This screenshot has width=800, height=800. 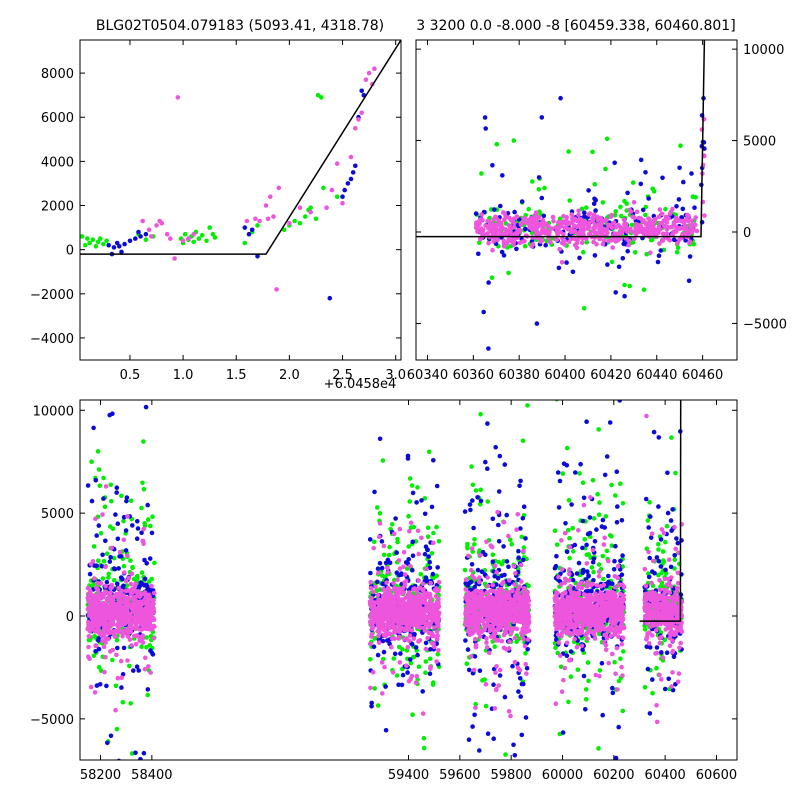 What do you see at coordinates (759, 142) in the screenshot?
I see `y-tick-label: 5000` at bounding box center [759, 142].